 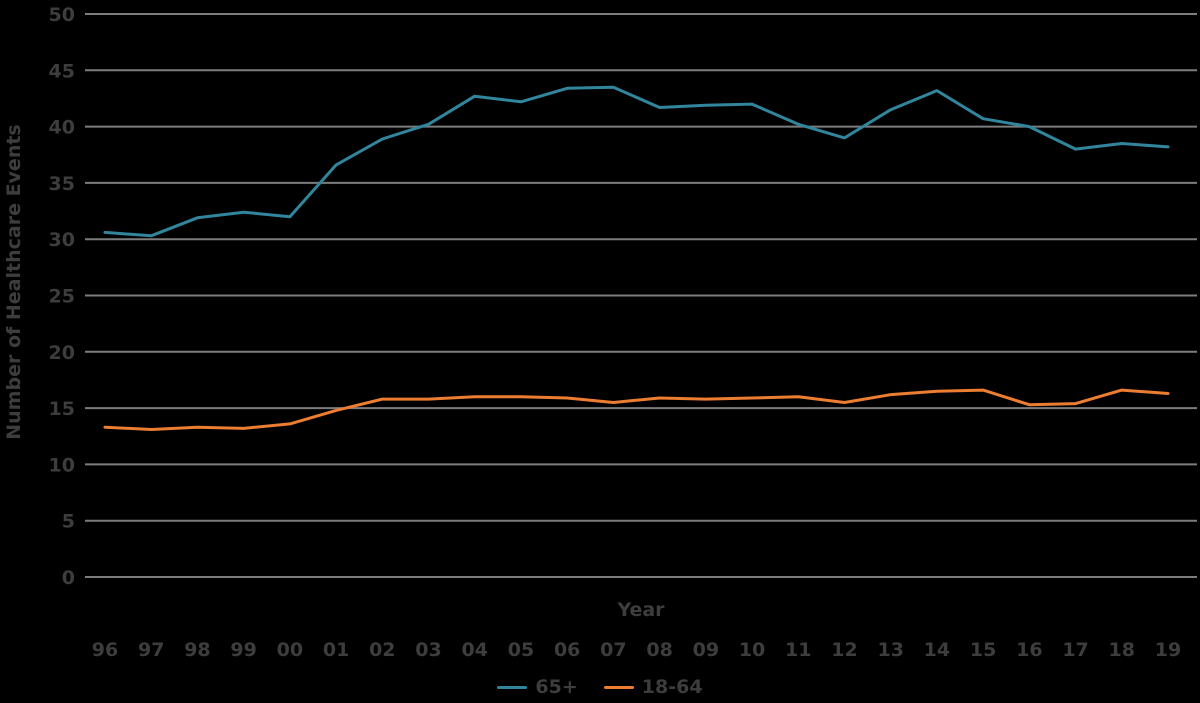 I want to click on x-tick-label-01: 01, so click(x=336, y=650).